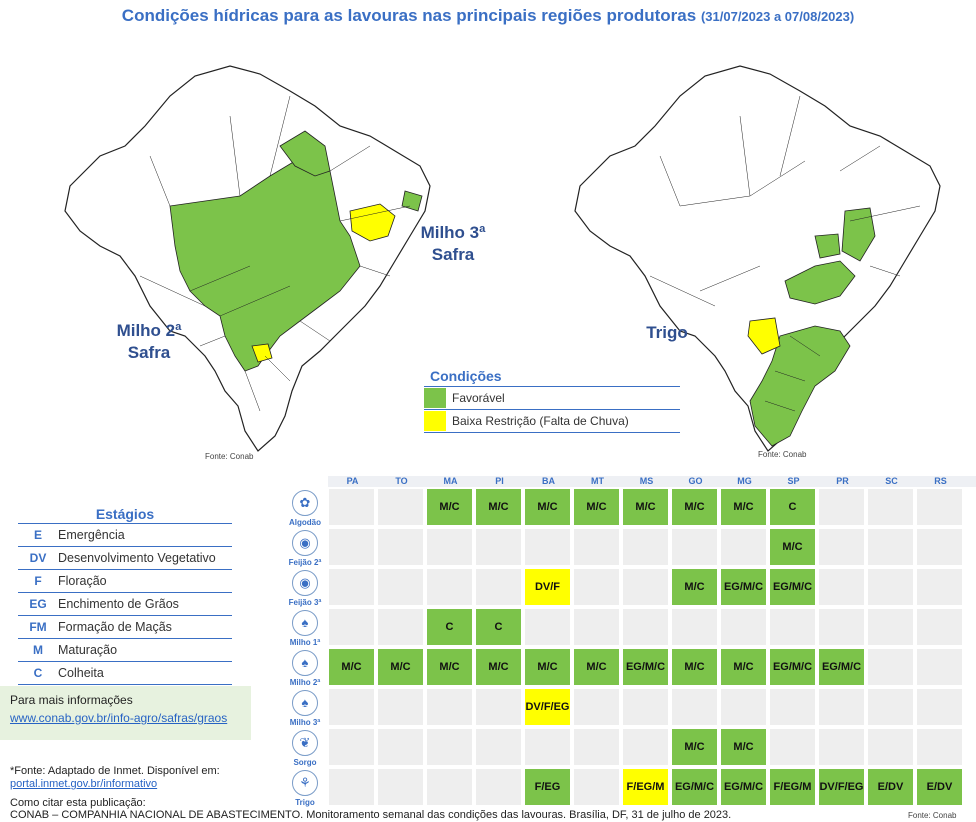 The width and height of the screenshot is (976, 822). Describe the element at coordinates (305, 802) in the screenshot. I see `crop-name: Trigo` at that location.